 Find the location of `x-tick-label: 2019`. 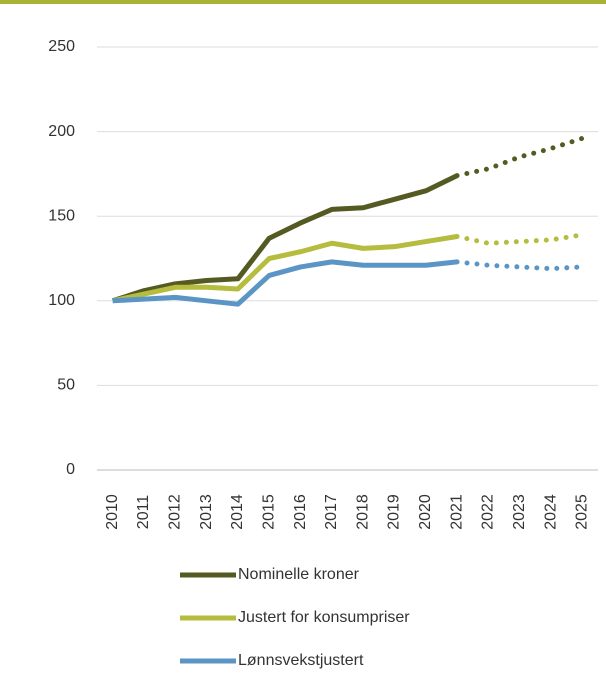

x-tick-label: 2019 is located at coordinates (394, 512).